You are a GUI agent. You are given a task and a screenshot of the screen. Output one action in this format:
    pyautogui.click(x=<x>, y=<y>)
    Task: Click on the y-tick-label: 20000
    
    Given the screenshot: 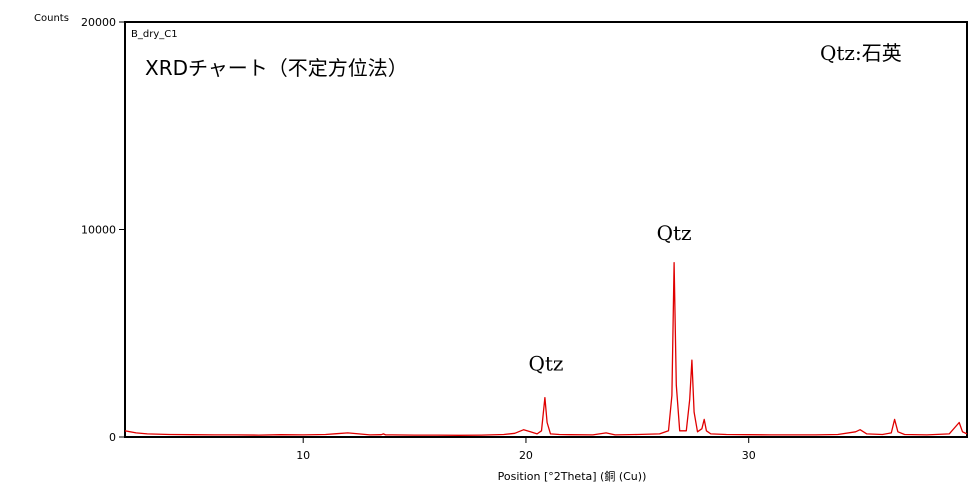 What is the action you would take?
    pyautogui.click(x=98, y=22)
    